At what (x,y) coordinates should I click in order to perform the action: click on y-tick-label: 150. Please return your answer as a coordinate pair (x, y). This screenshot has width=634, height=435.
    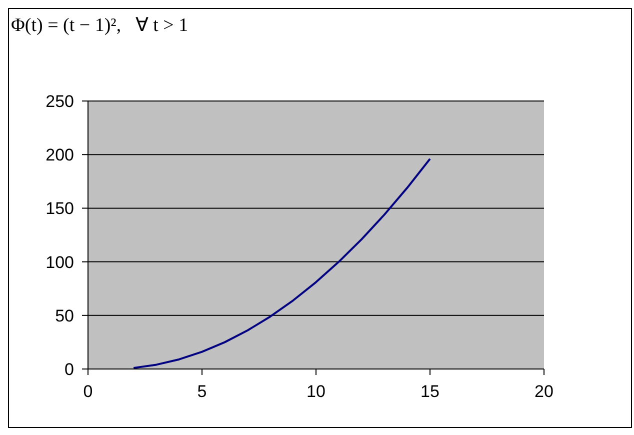
    Looking at the image, I should click on (60, 208).